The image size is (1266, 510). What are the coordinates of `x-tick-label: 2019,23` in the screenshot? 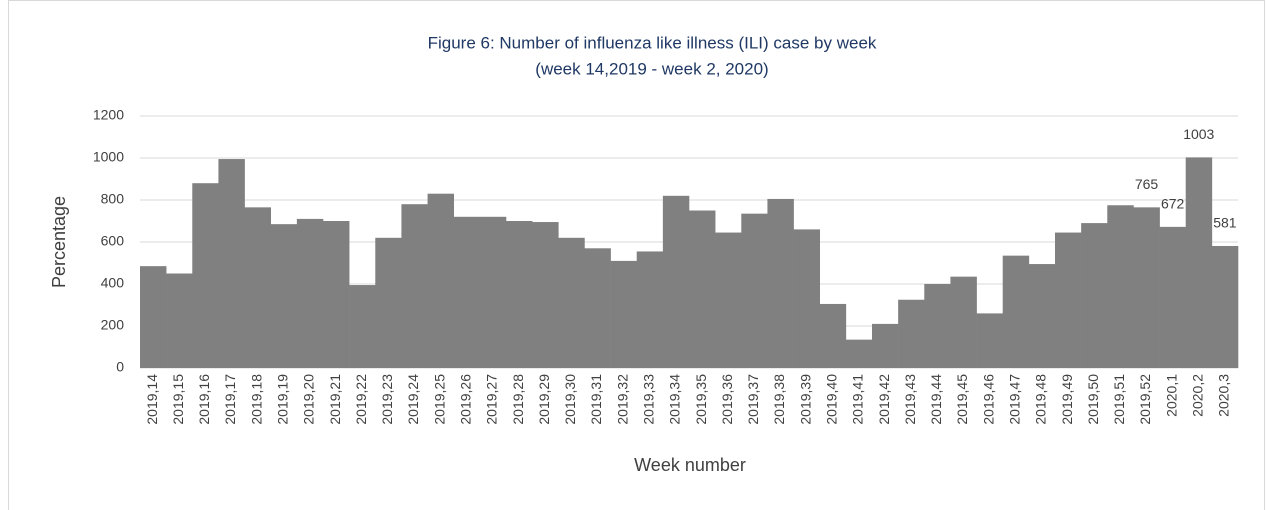 It's located at (387, 399).